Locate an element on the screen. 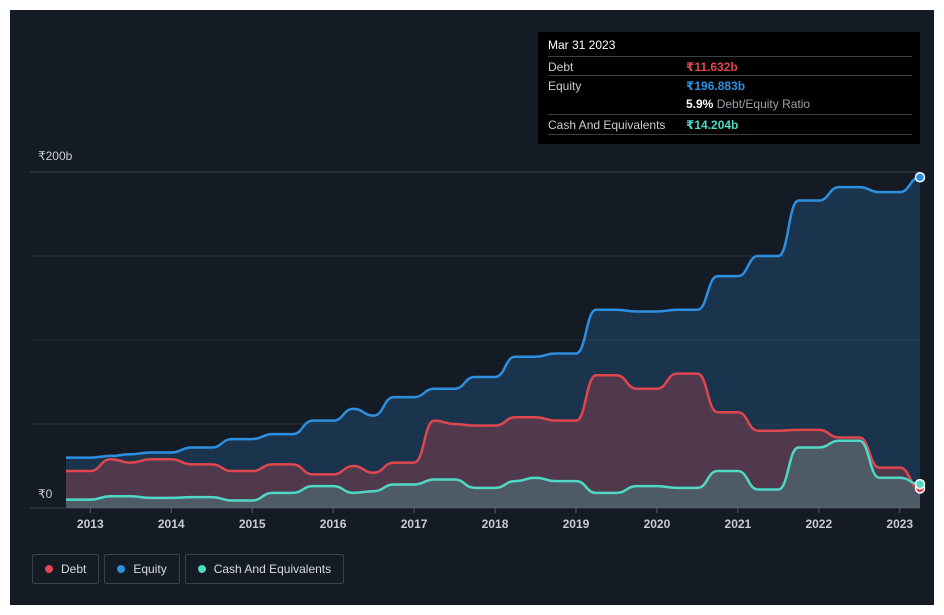 The image size is (944, 615). legend-item-cash: Cash And Equivalents is located at coordinates (264, 569).